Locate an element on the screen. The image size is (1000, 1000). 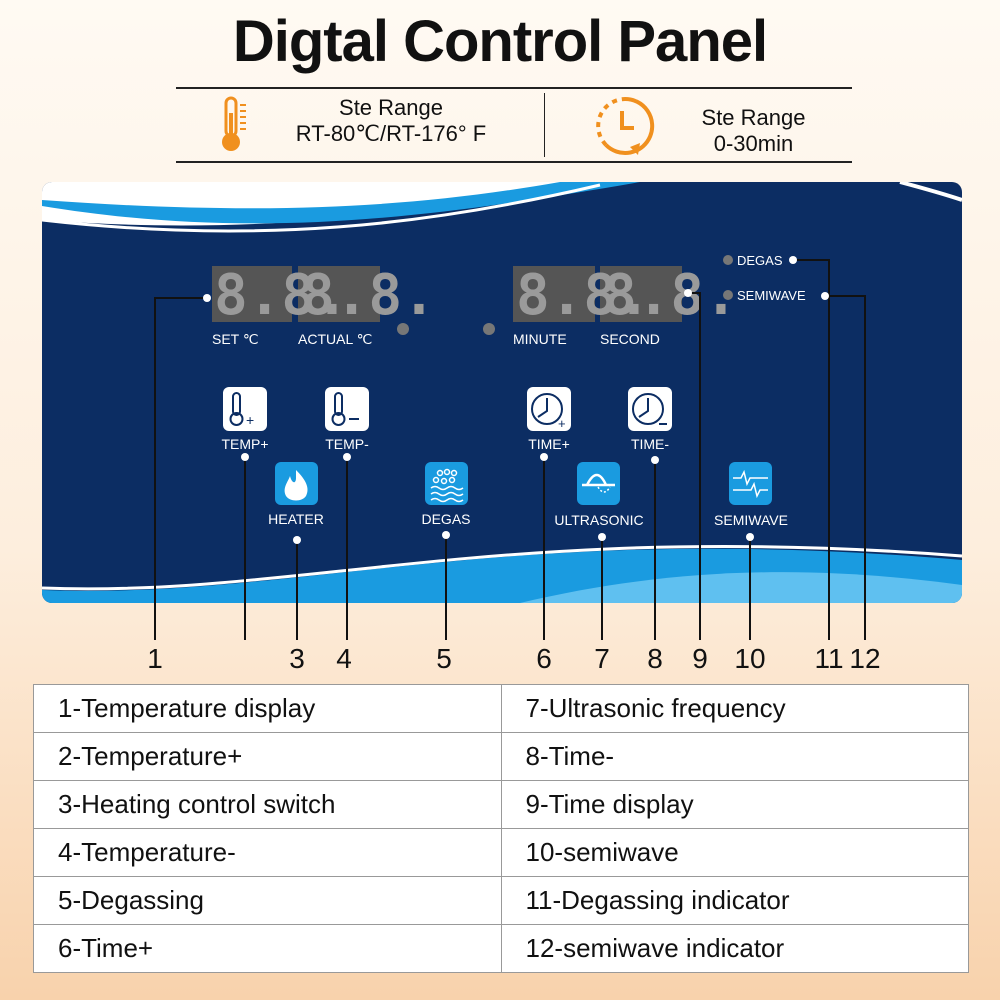
page-title: Digtal Control Panel is located at coordinates (500, 41).